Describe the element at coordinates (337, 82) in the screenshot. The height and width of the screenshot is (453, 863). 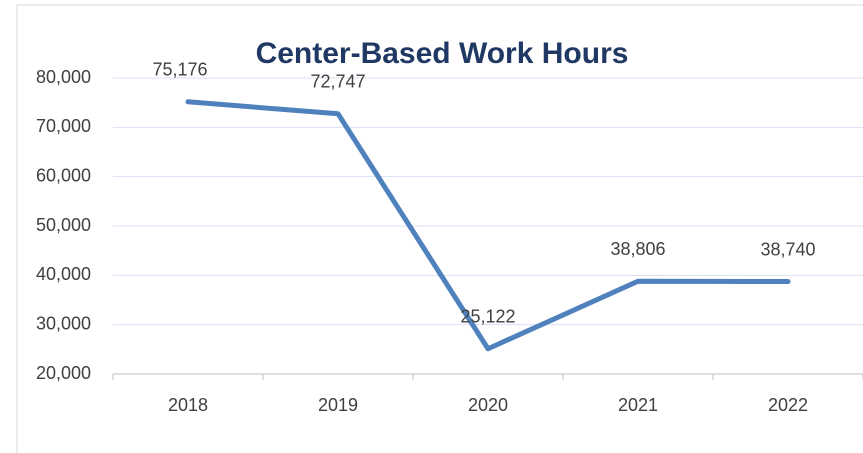
I see `data-label: 72,747` at that location.